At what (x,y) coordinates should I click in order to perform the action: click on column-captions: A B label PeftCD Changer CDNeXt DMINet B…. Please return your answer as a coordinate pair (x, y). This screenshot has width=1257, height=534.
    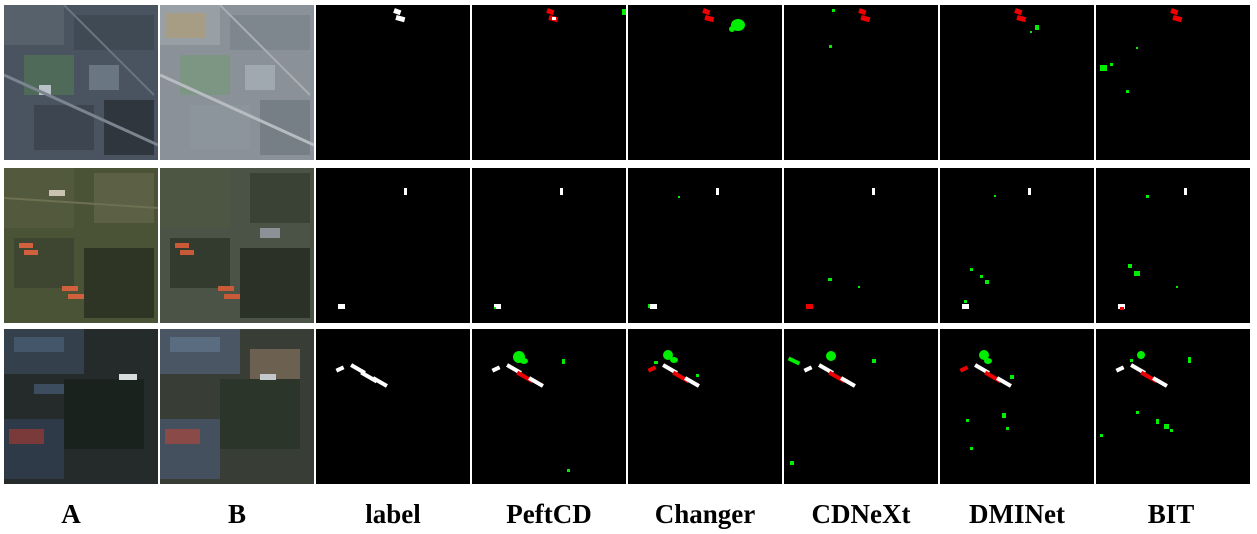
    Looking at the image, I should click on (628, 514).